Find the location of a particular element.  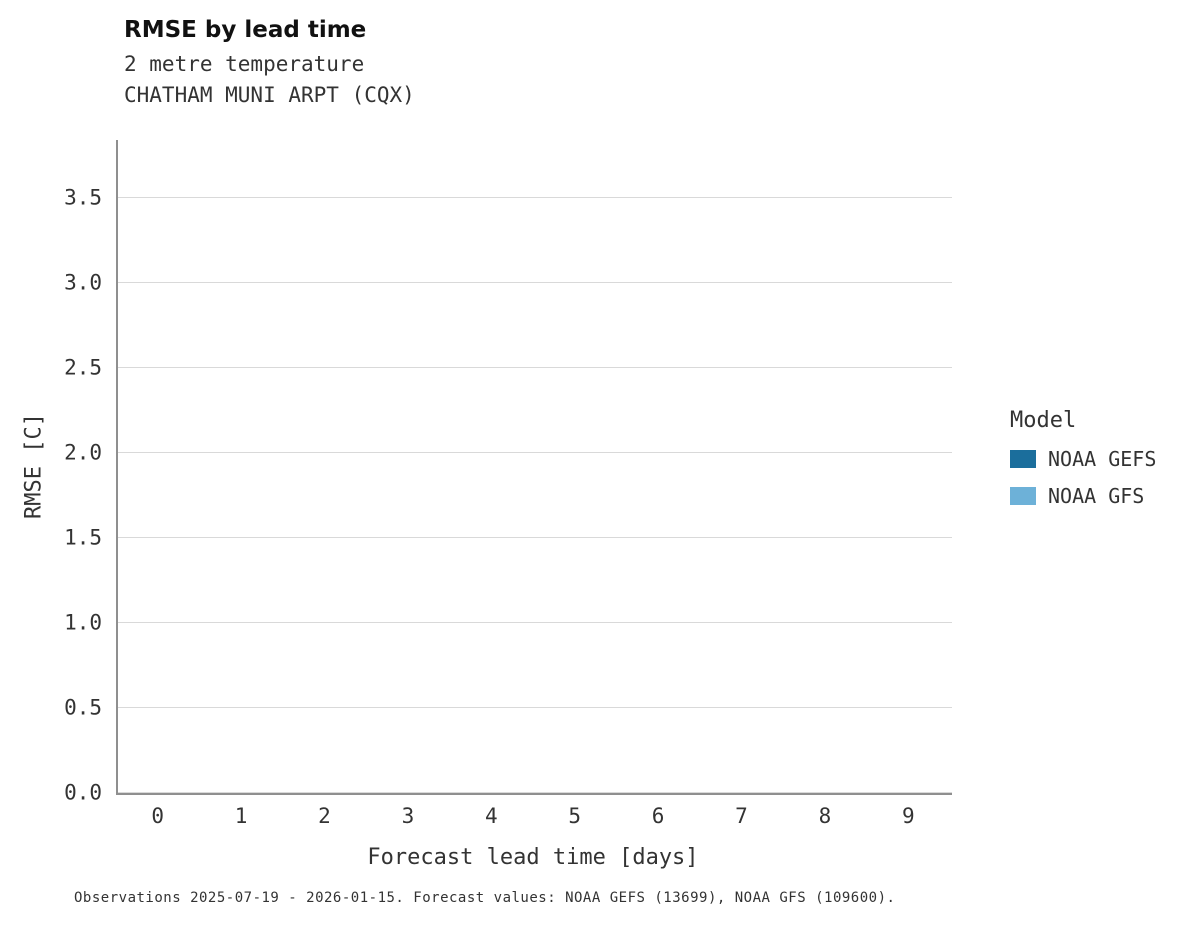

legend-label: NOAA GFS is located at coordinates (1096, 496).